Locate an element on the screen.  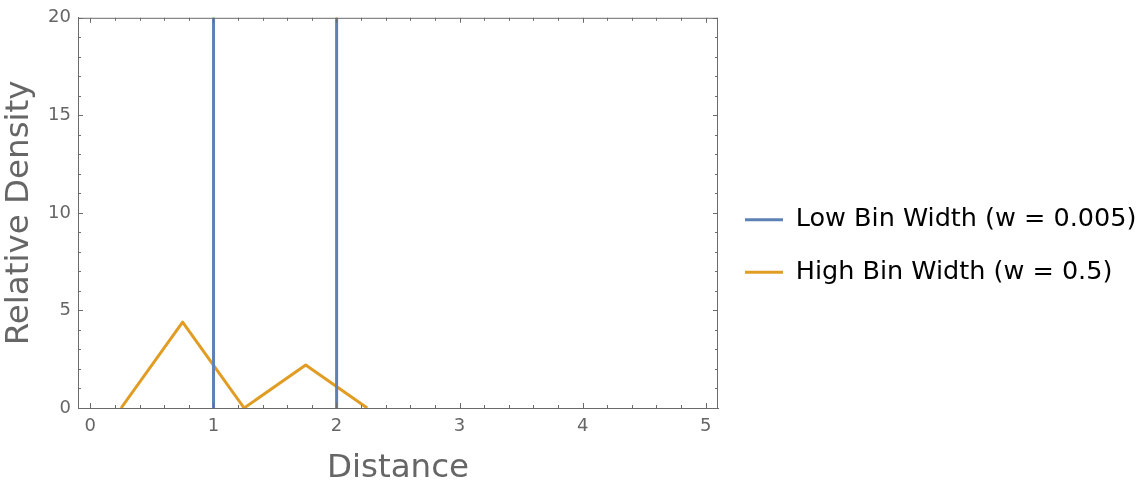
x-tick-label: 4 is located at coordinates (582, 425).